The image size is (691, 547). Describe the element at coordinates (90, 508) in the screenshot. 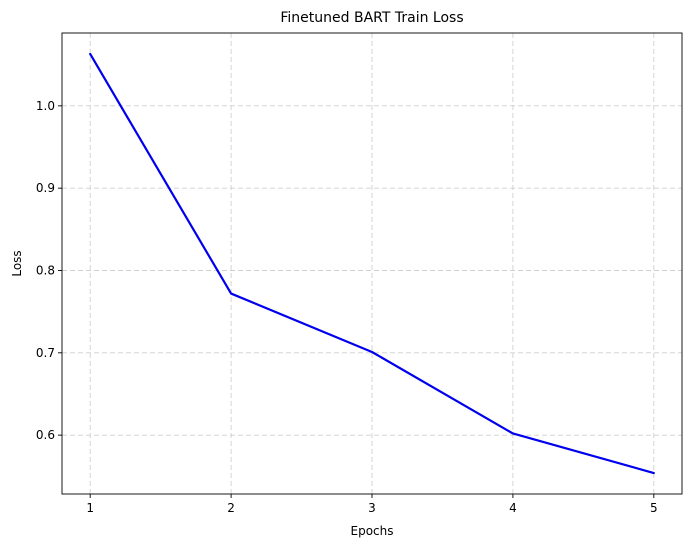

I see `x-tick-label: 1` at that location.